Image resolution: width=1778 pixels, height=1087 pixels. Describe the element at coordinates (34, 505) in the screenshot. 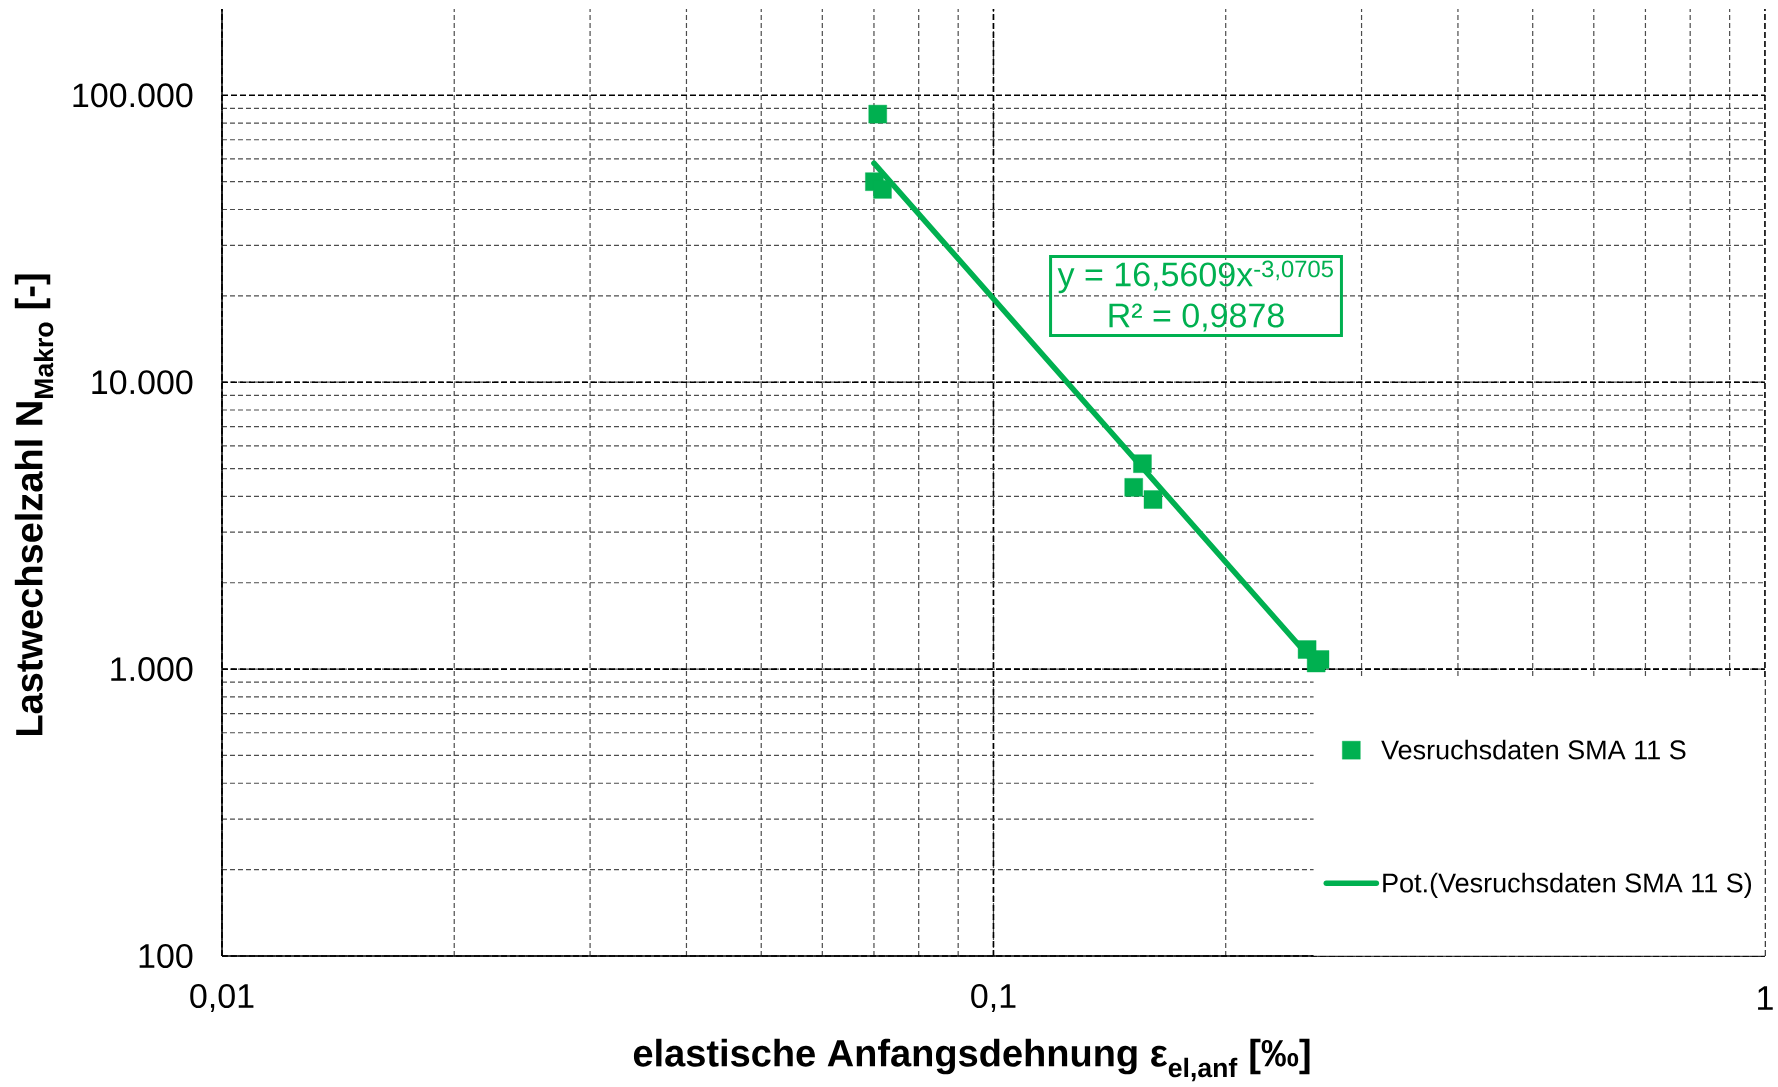

I see `y-axis-title: Lastwechselzahl N$_{Makro}$ [-]` at that location.